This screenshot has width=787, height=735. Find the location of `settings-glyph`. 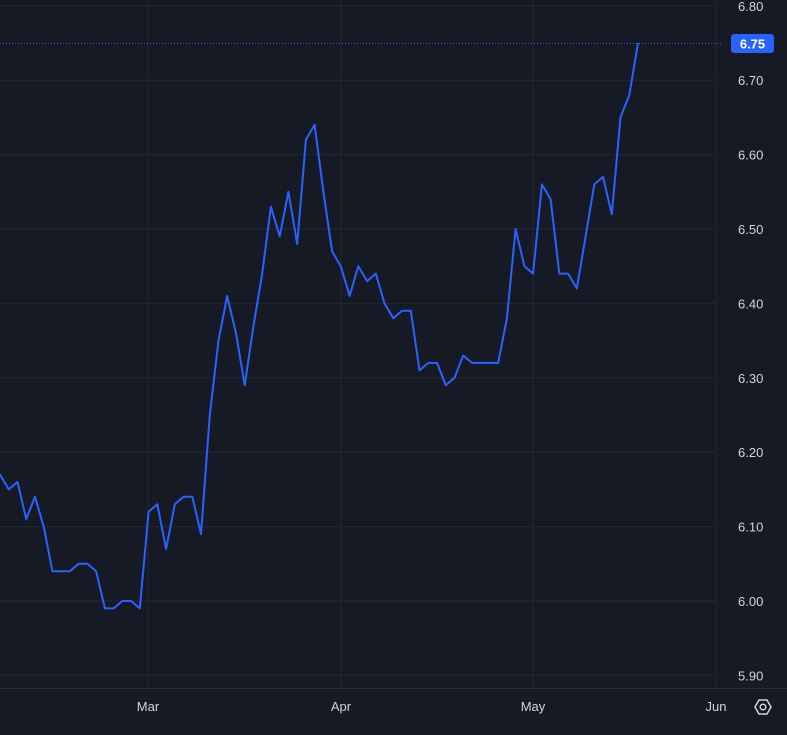

settings-glyph is located at coordinates (763, 707).